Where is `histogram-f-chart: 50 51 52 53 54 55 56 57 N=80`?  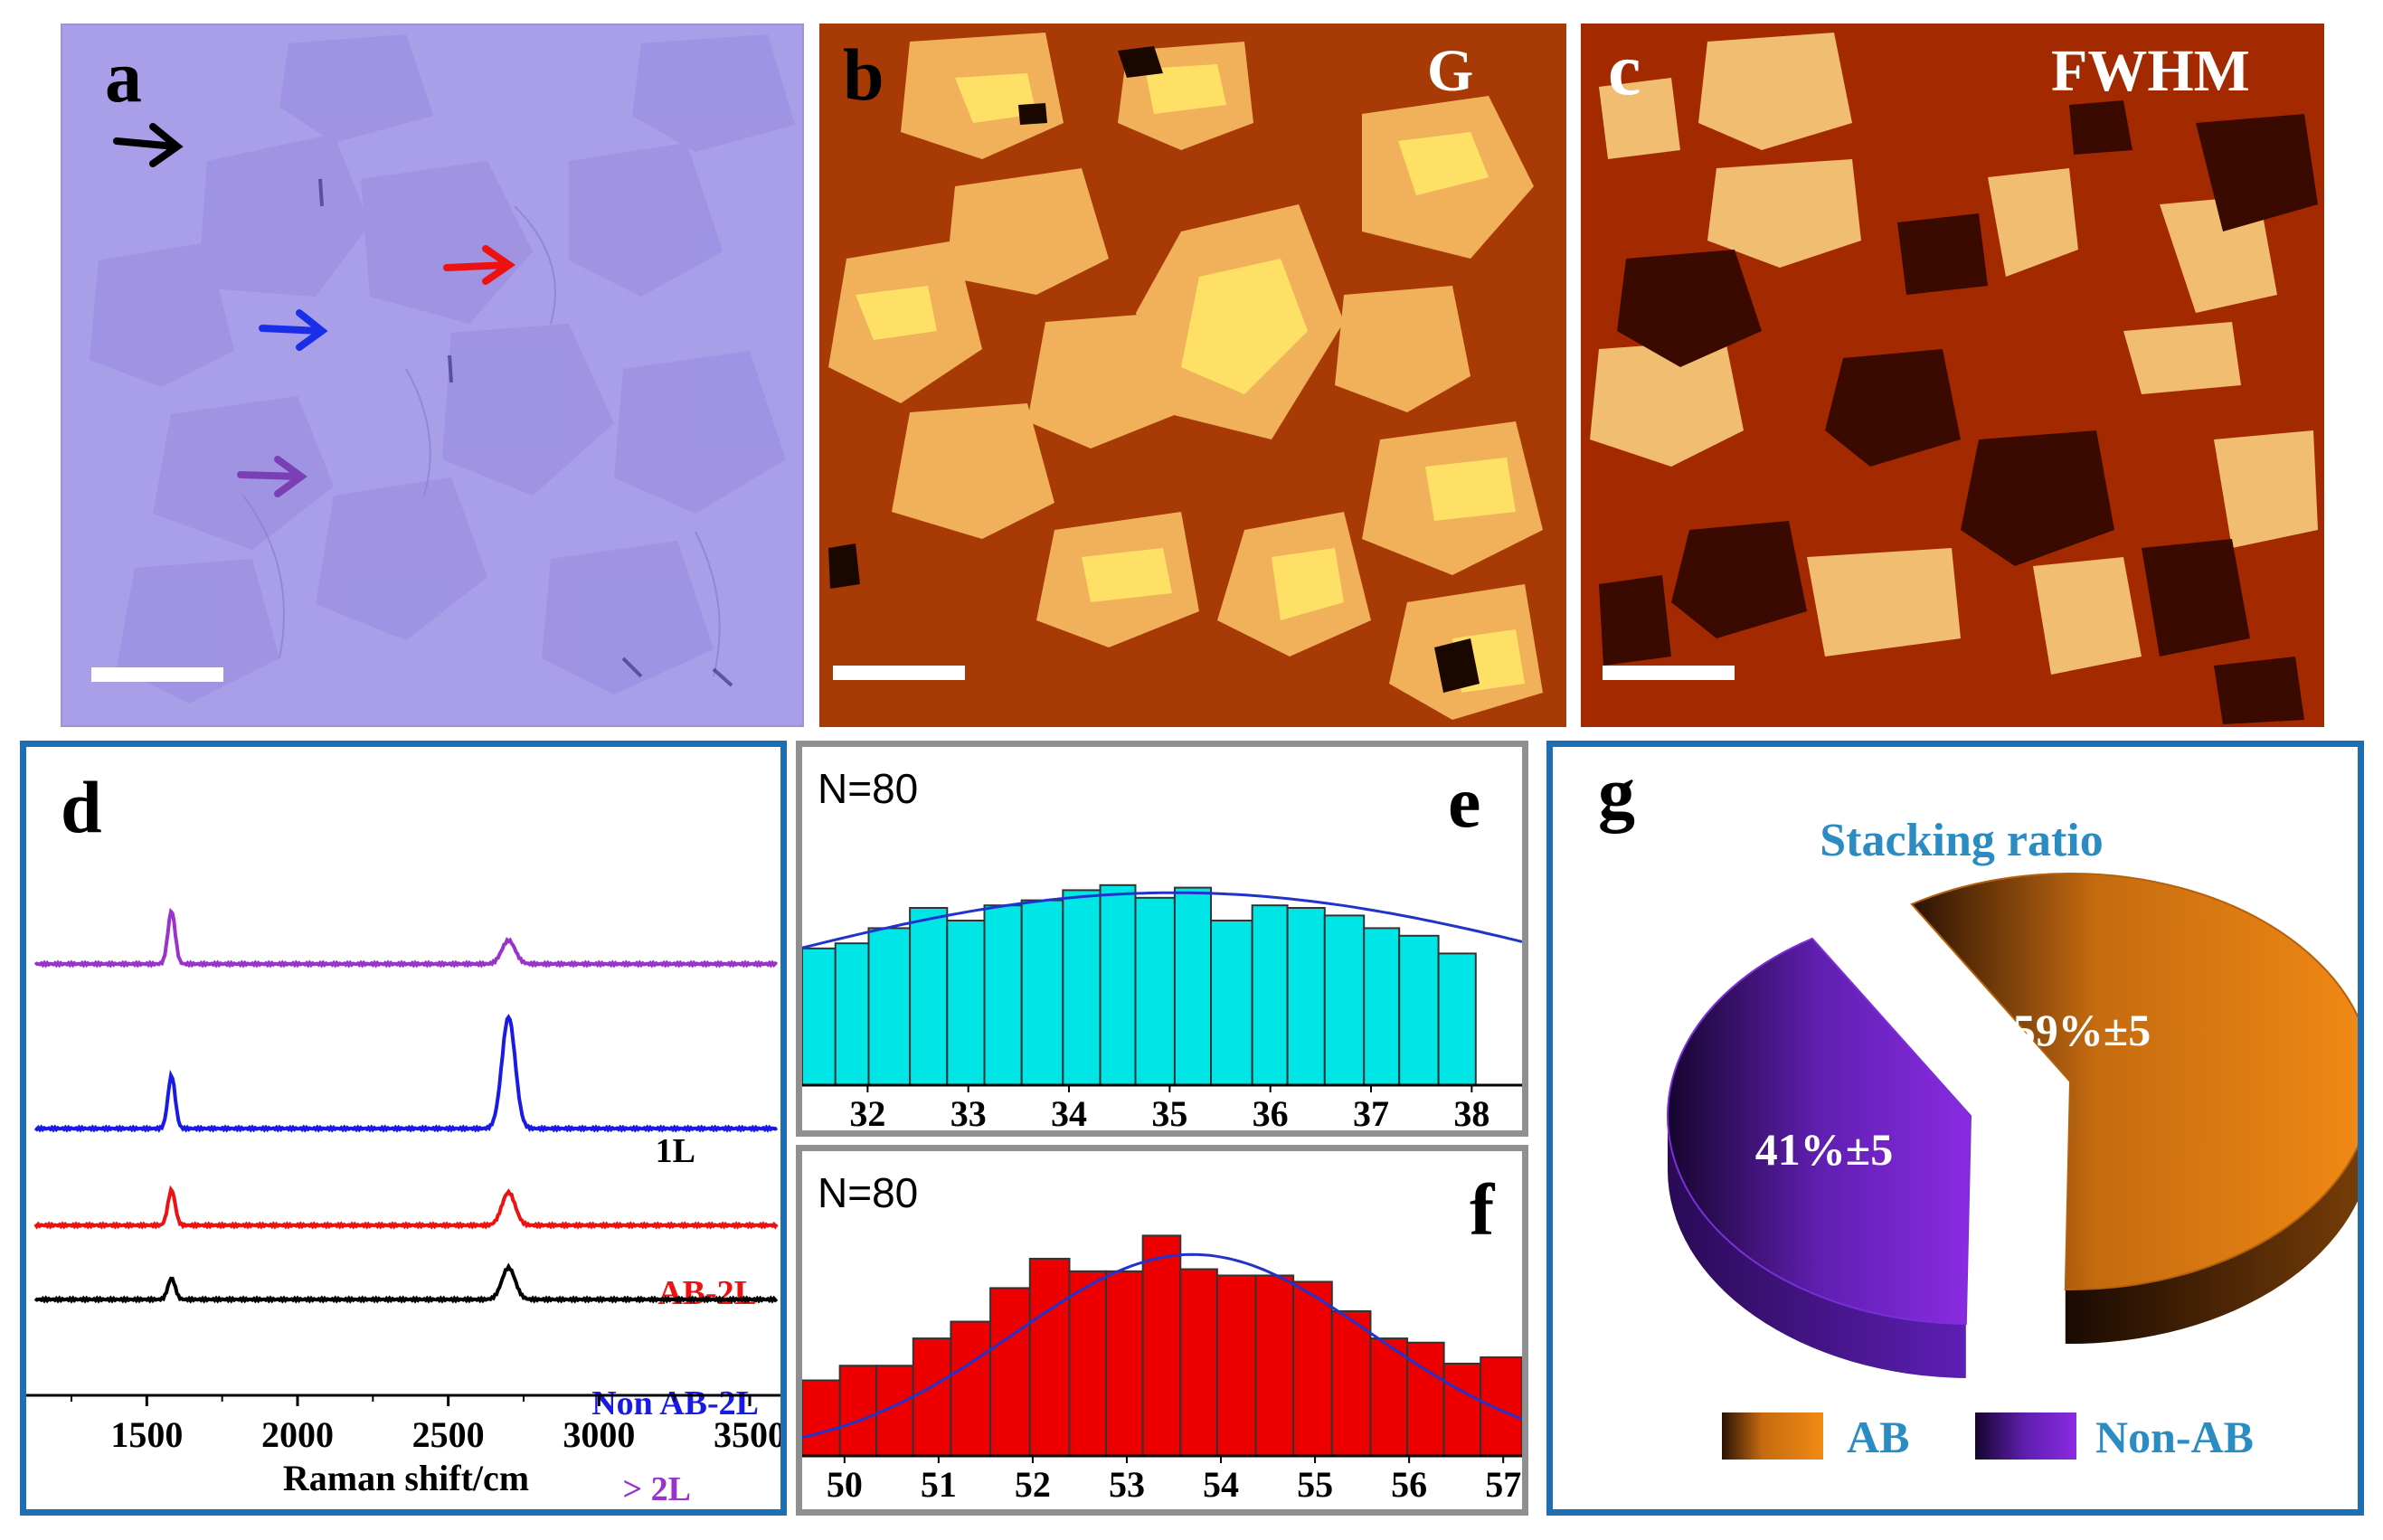
histogram-f-chart: 50 51 52 53 54 55 56 57 N=80 is located at coordinates (1162, 1337).